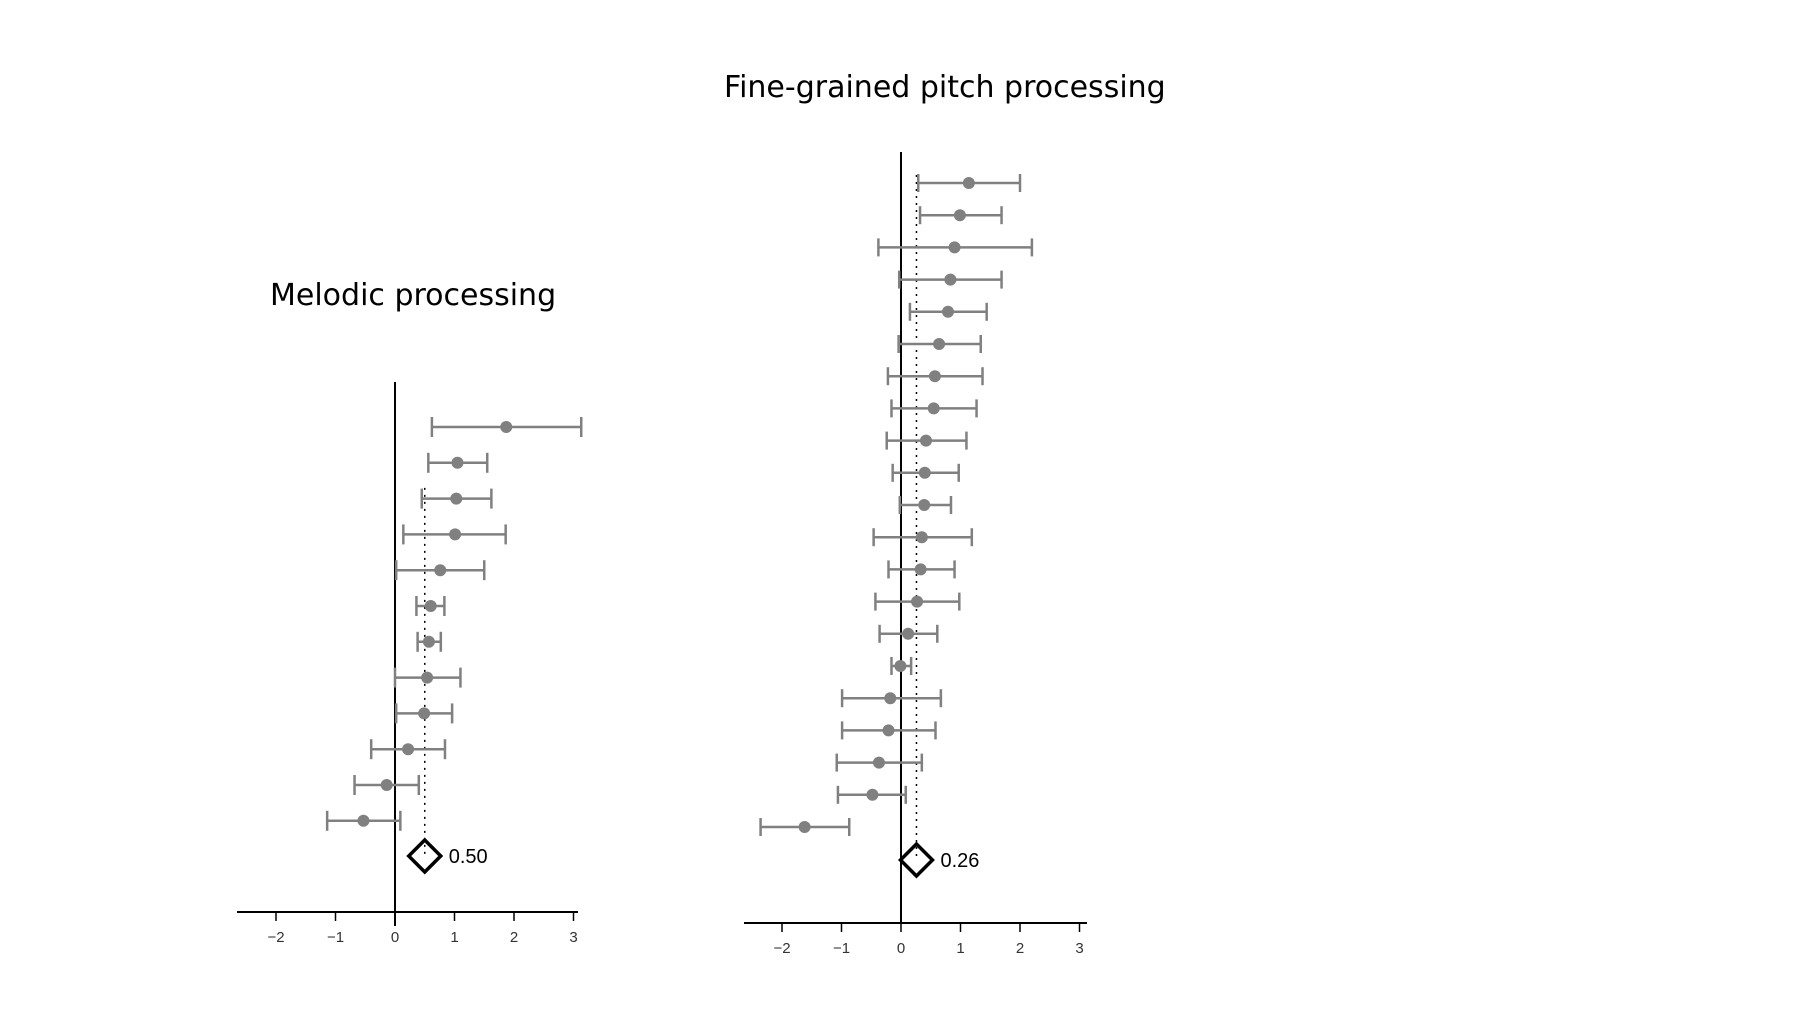  I want to click on fine-x-tick-label: 1, so click(960, 948).